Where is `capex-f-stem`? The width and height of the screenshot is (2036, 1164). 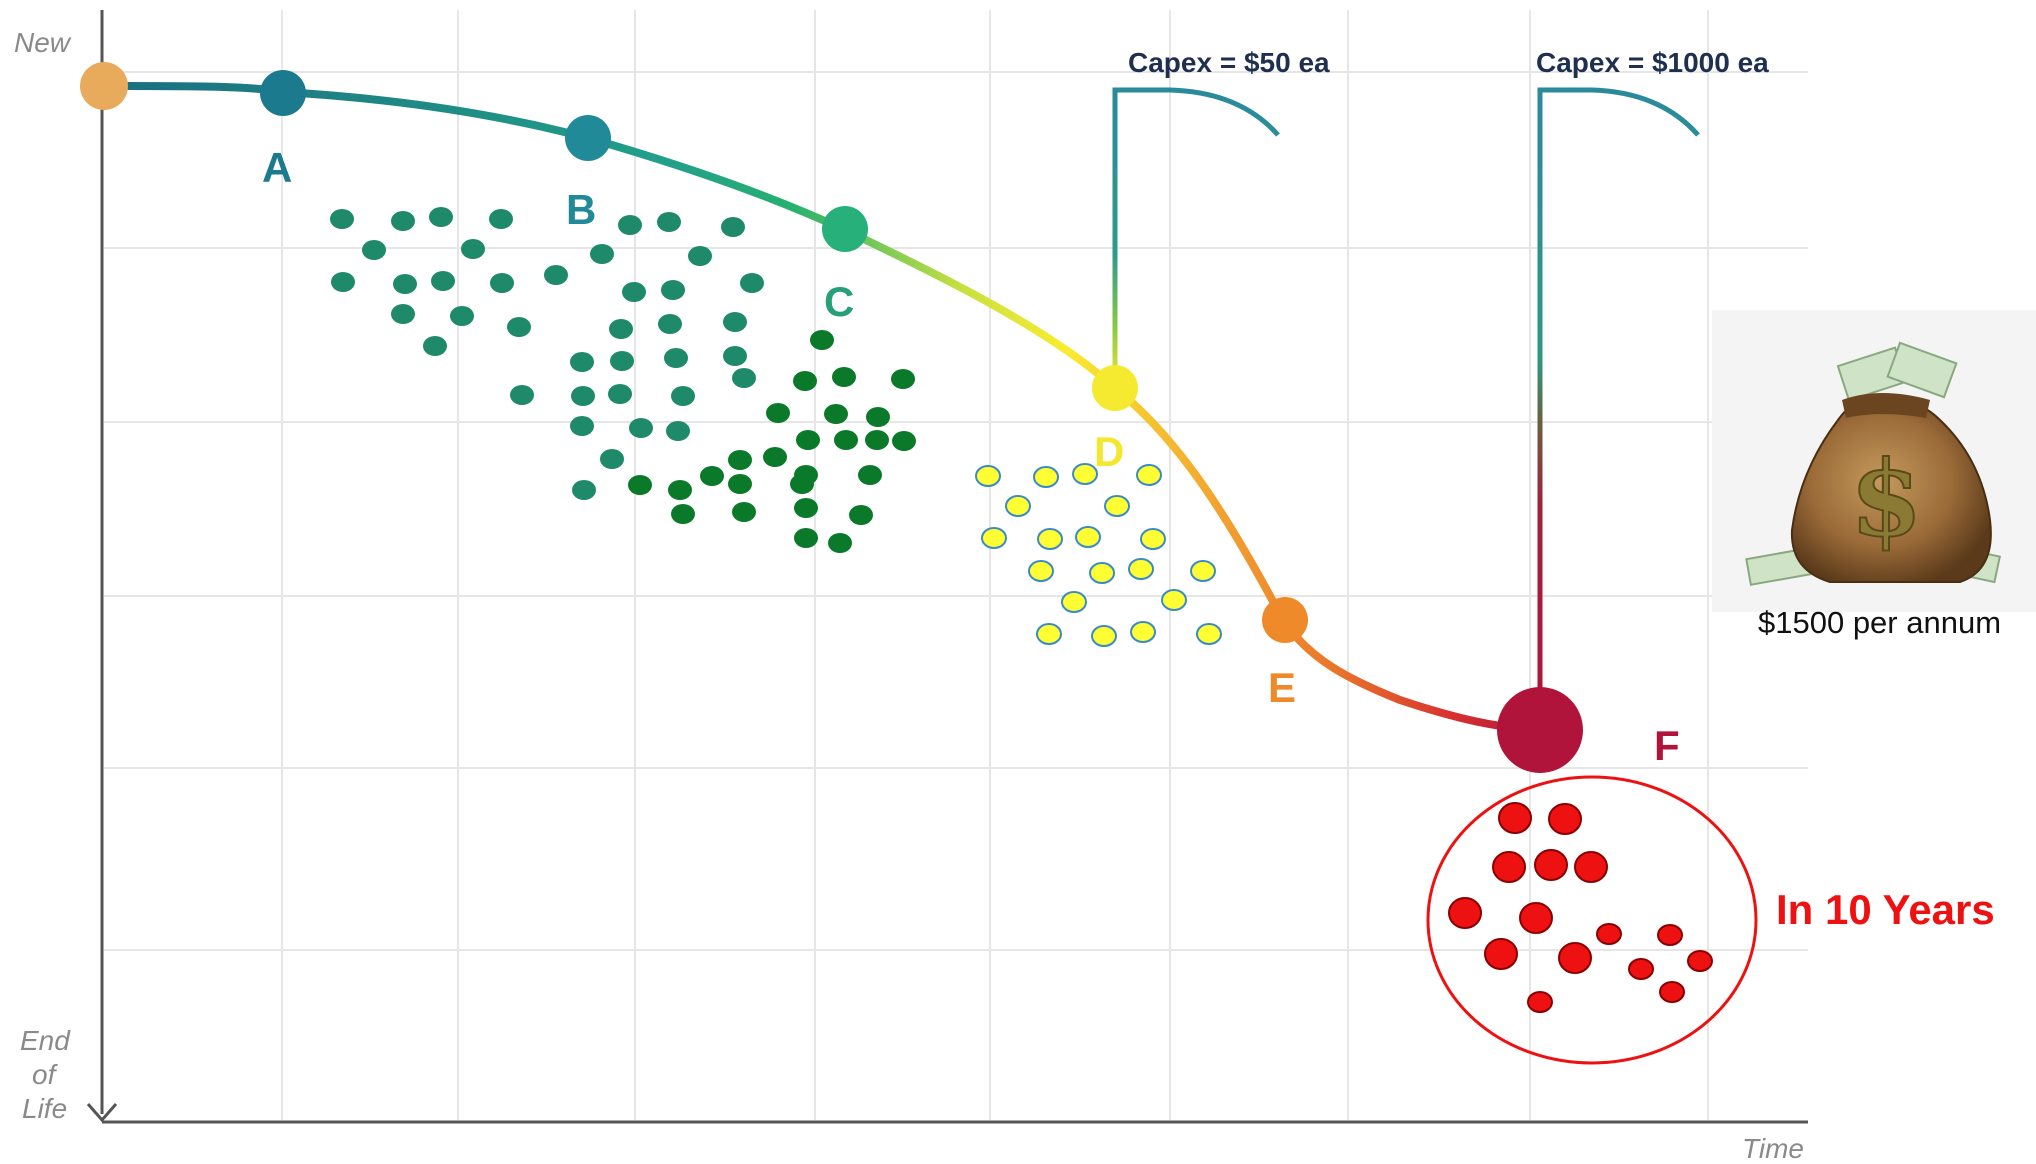
capex-f-stem is located at coordinates (1618, 407).